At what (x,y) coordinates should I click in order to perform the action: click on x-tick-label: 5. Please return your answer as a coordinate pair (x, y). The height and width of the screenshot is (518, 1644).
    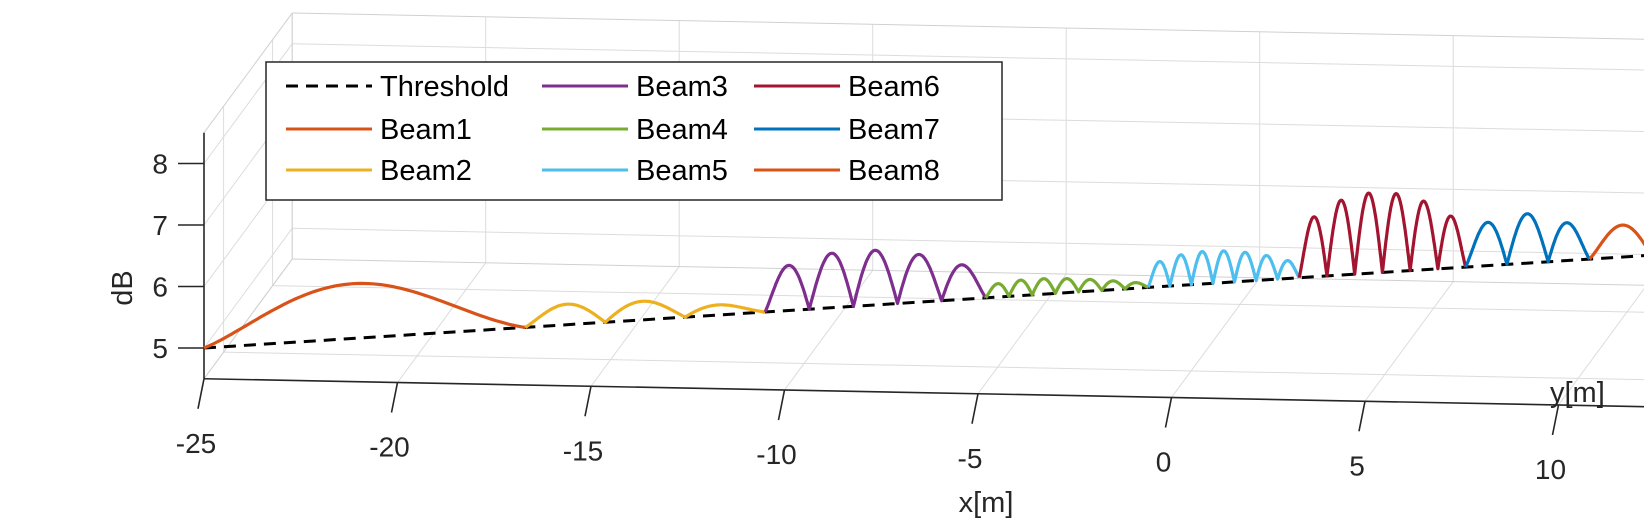
    Looking at the image, I should click on (1357, 465).